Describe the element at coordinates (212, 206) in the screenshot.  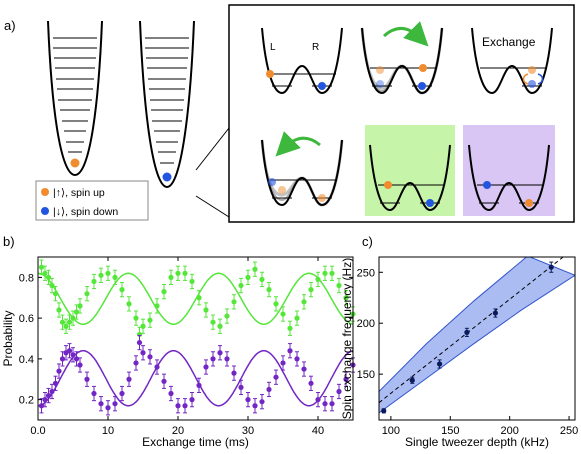
I see `zoom-line-bottom` at that location.